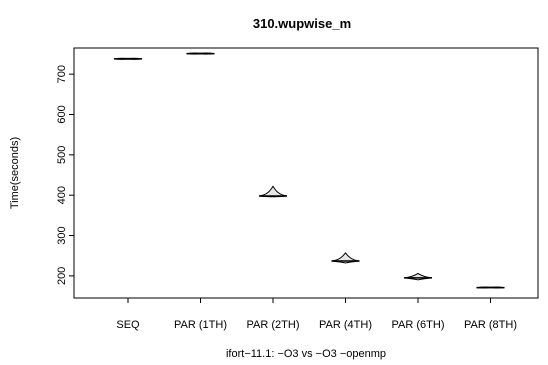 This screenshot has width=548, height=365. Describe the element at coordinates (490, 325) in the screenshot. I see `x-tick-label: PAR (8TH)` at that location.